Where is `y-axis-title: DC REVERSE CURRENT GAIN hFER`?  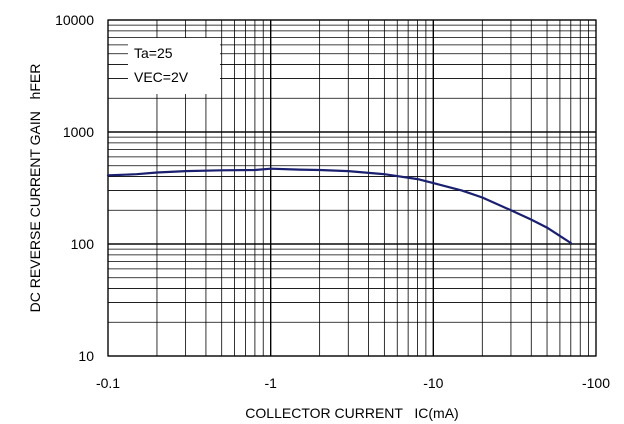
y-axis-title: DC REVERSE CURRENT GAIN hFER is located at coordinates (35, 188).